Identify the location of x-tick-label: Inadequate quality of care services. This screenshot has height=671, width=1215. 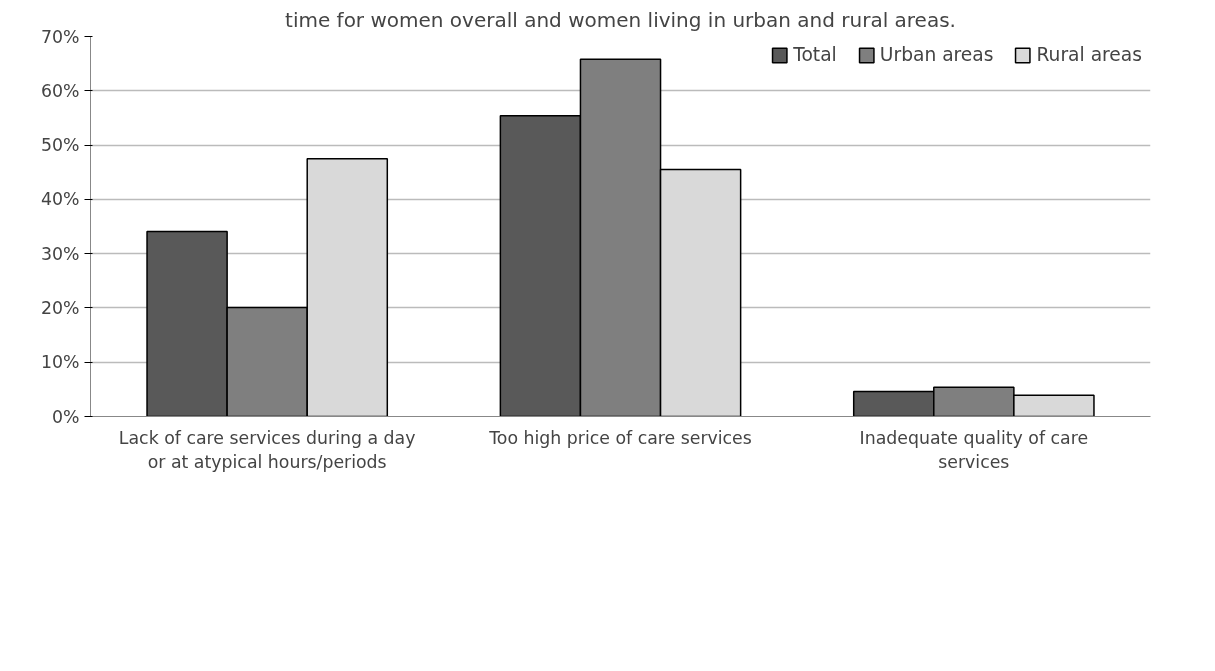
(974, 449).